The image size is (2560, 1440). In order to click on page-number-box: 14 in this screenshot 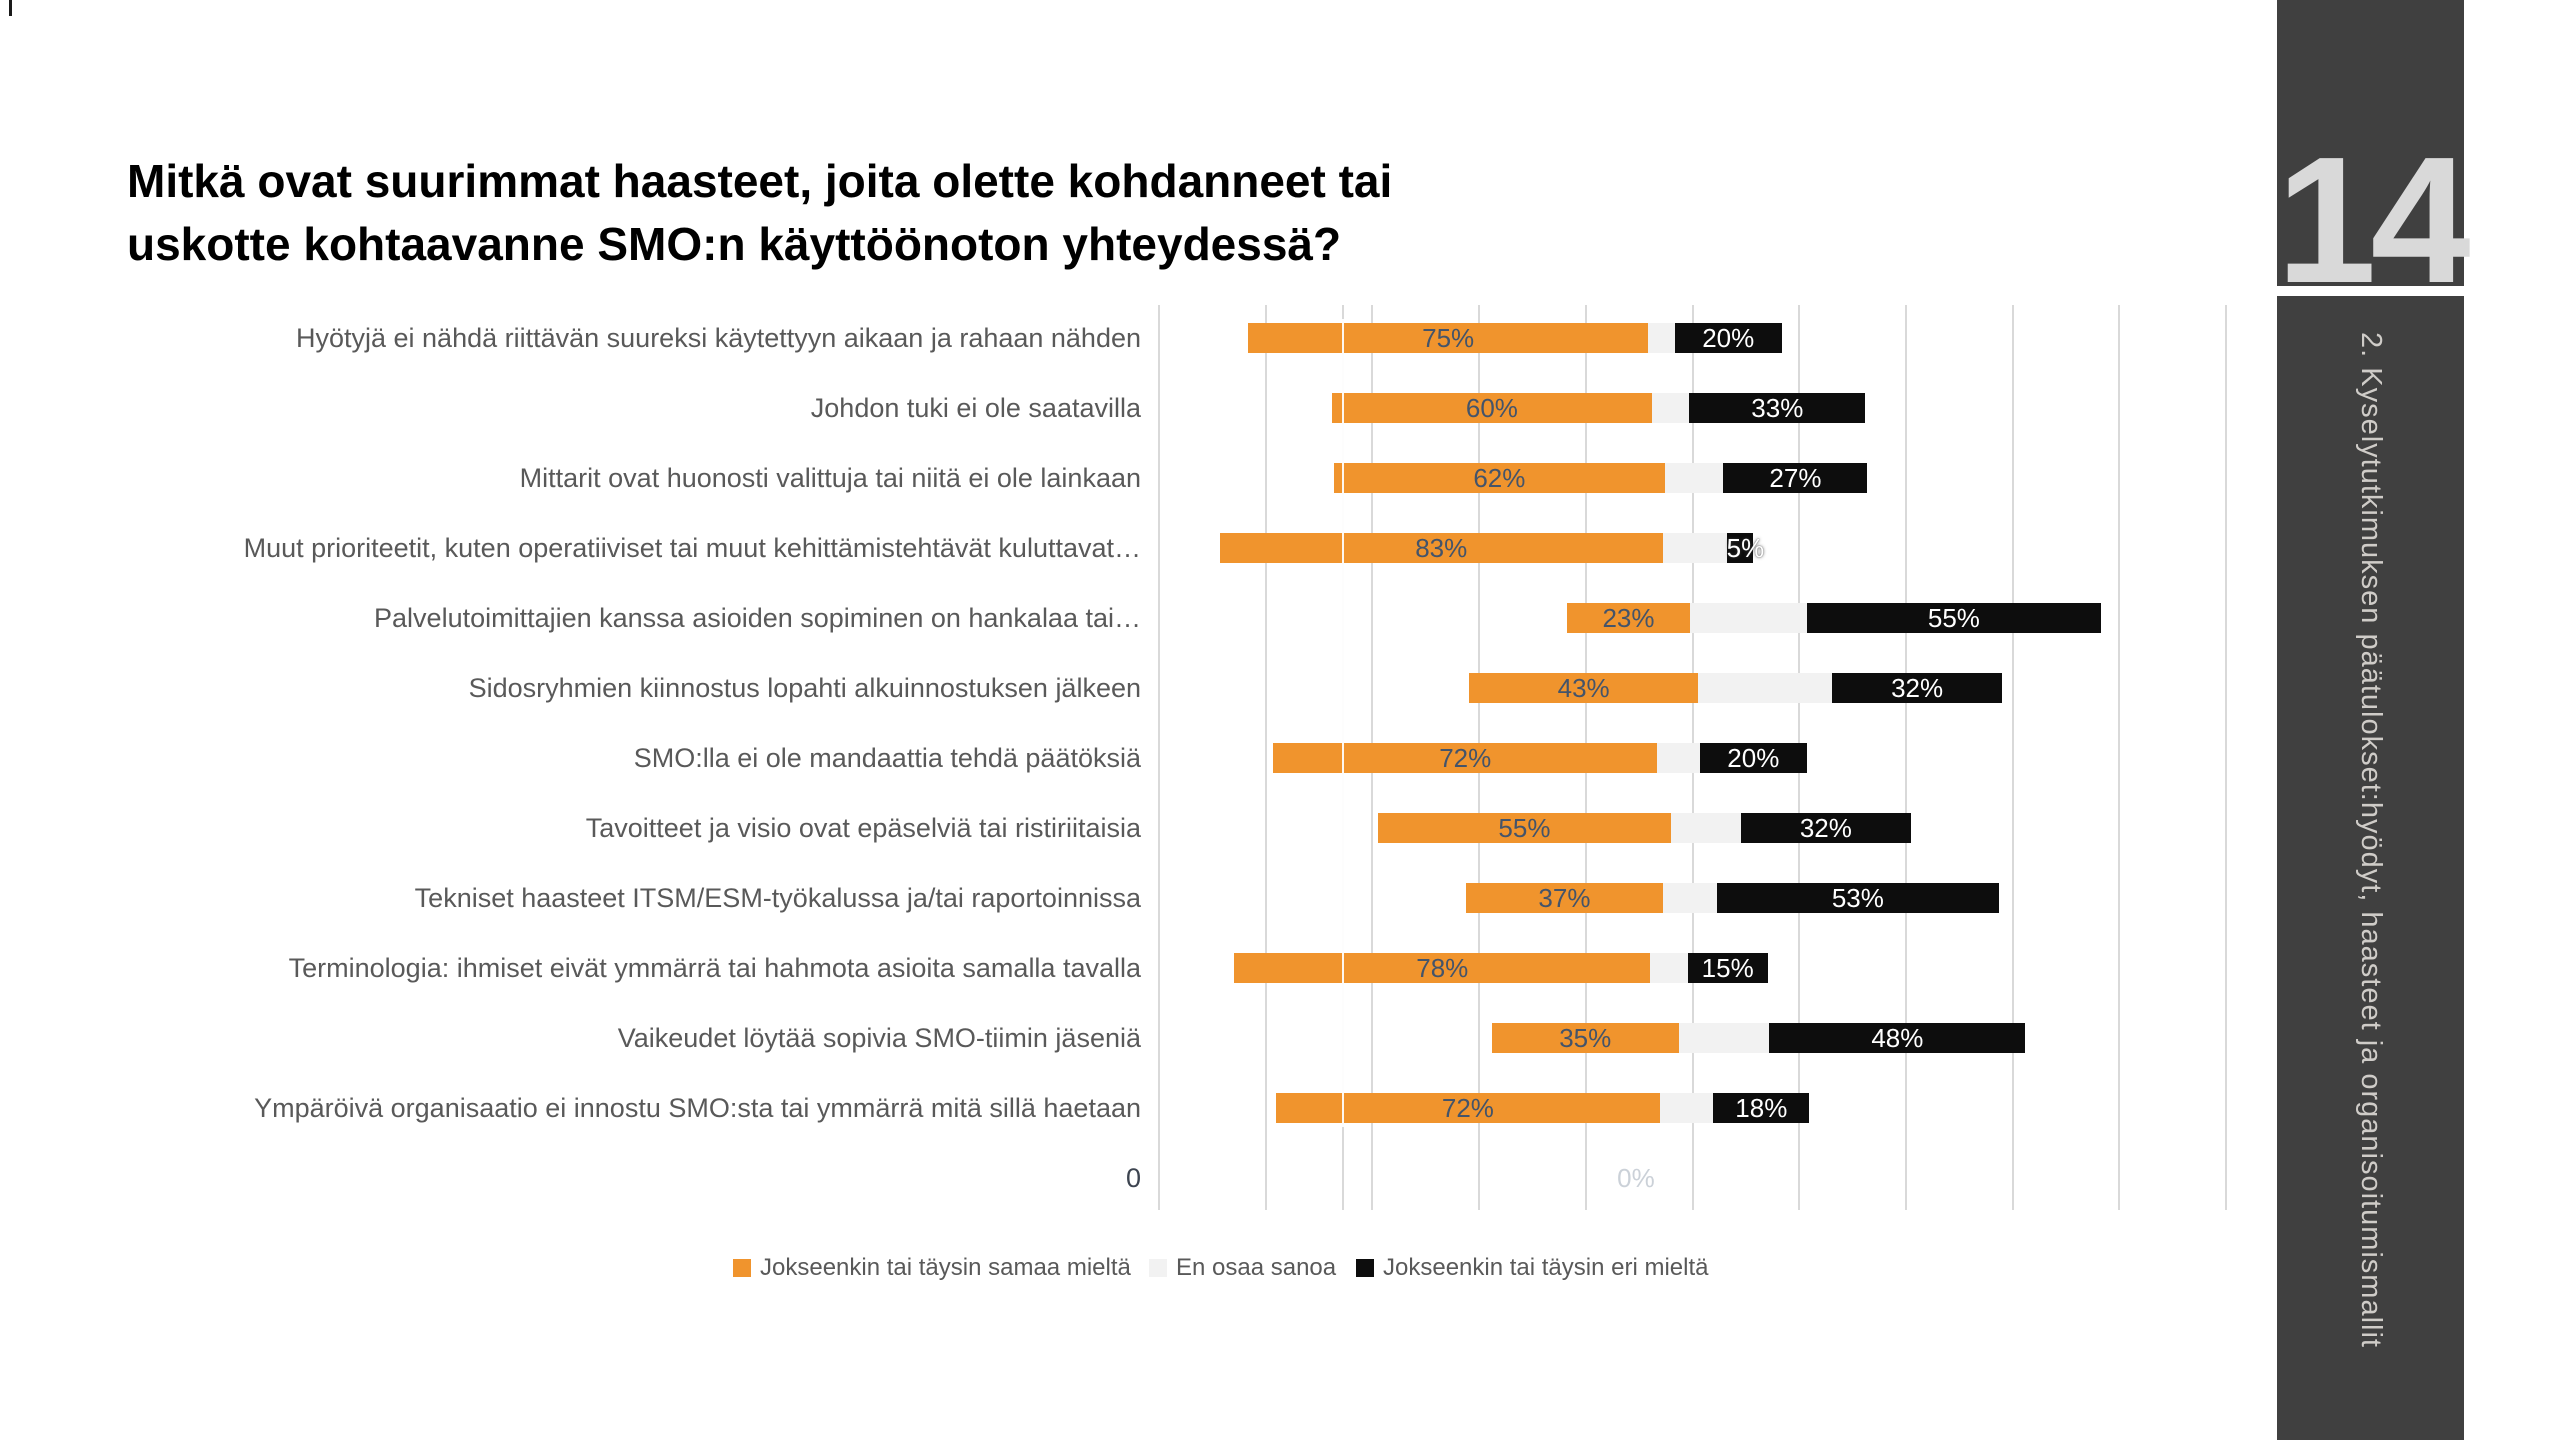, I will do `click(2373, 155)`.